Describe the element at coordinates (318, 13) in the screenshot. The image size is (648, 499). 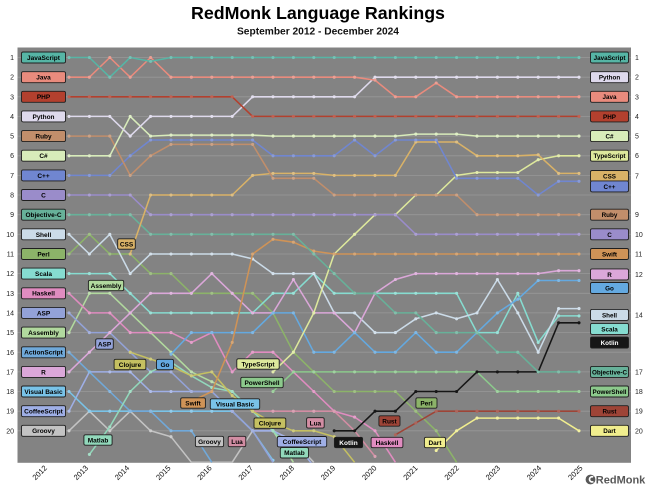
I see `svg-text: RedMonk Language Rankings` at that location.